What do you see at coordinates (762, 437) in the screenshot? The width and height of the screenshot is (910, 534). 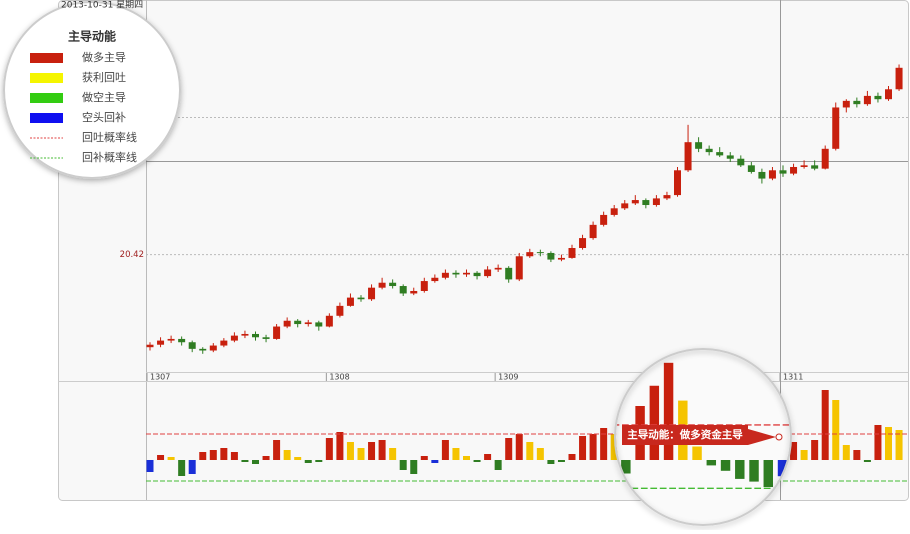 I see `tooltip-arrow` at bounding box center [762, 437].